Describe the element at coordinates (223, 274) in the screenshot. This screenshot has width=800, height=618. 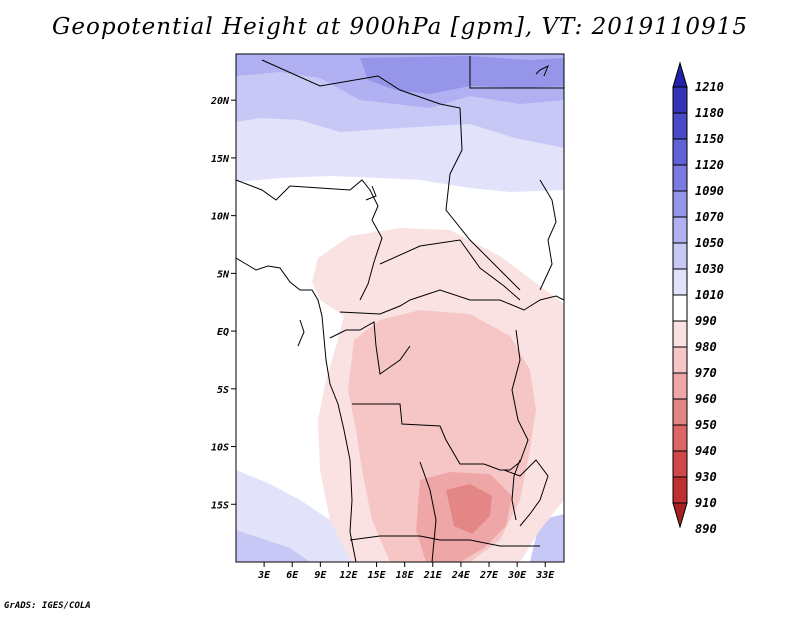
I see `lat-tick-label: 5N` at that location.